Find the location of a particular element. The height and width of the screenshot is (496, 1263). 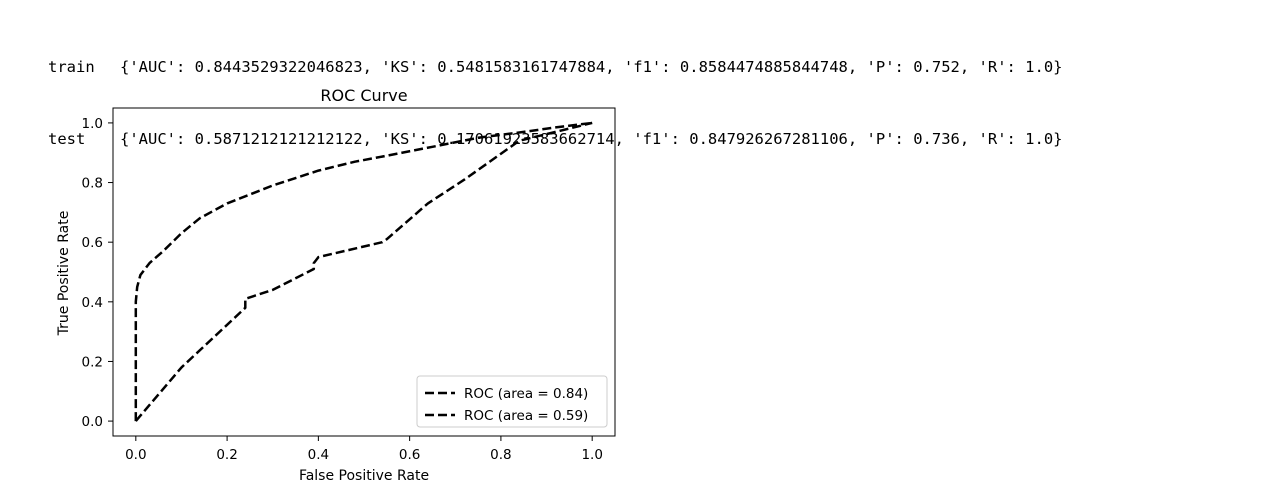

x-tick-label: 0.8 is located at coordinates (500, 455).